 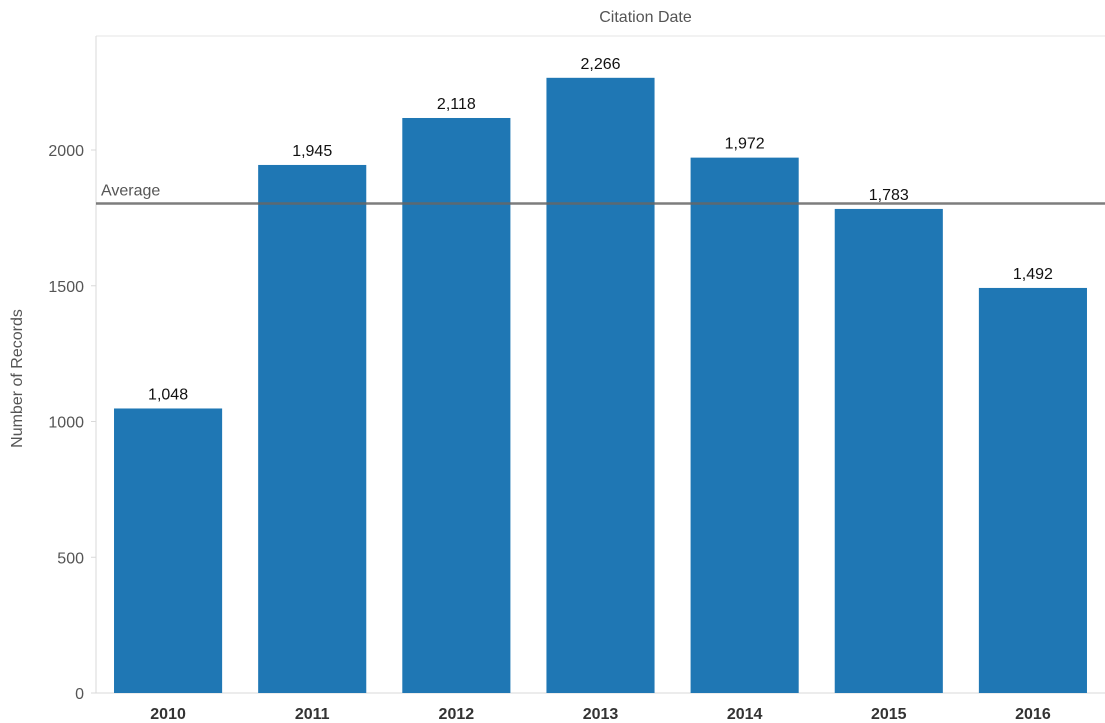 I want to click on x-tick-label-2010: 2010, so click(x=168, y=714).